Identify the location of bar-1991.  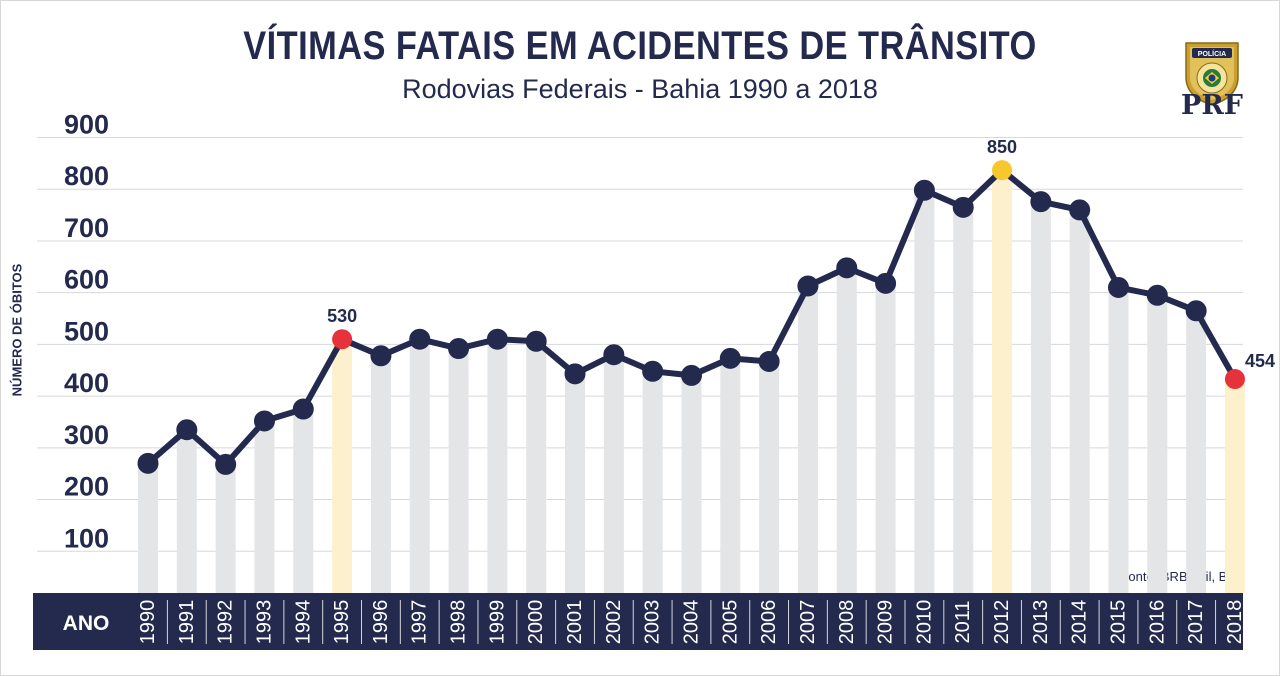
(186, 511).